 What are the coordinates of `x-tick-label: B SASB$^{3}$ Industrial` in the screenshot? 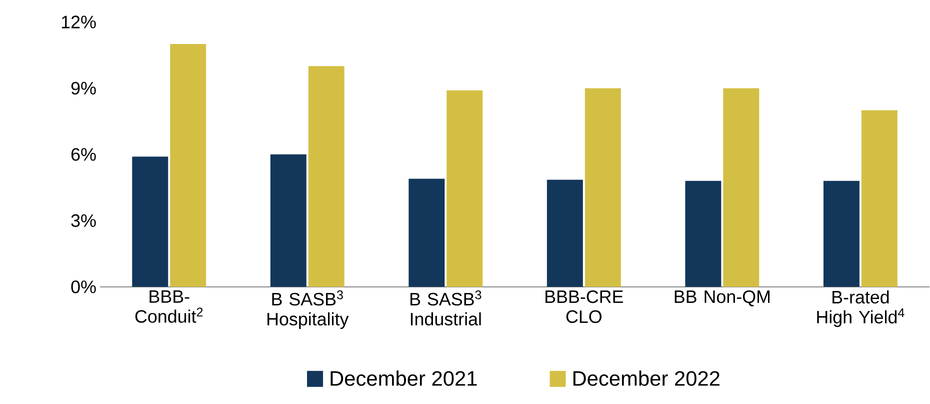 It's located at (446, 308).